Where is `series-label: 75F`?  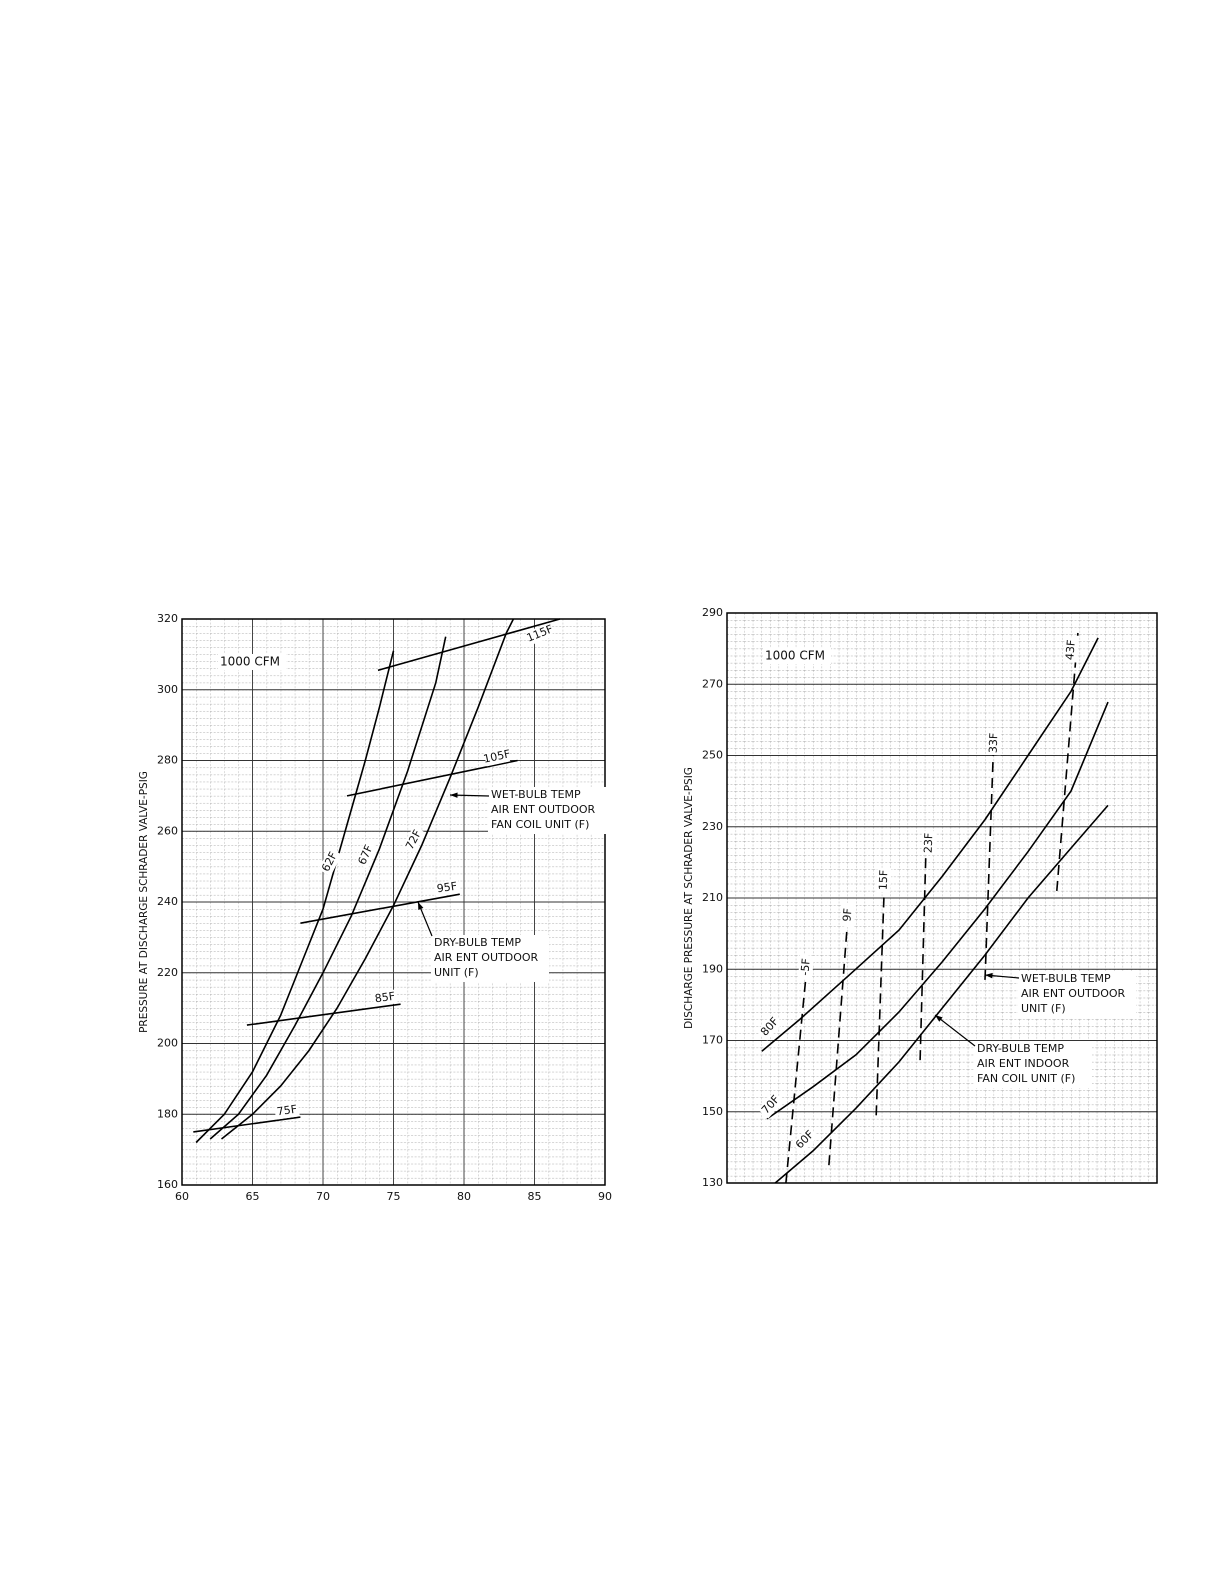 series-label: 75F is located at coordinates (287, 1111).